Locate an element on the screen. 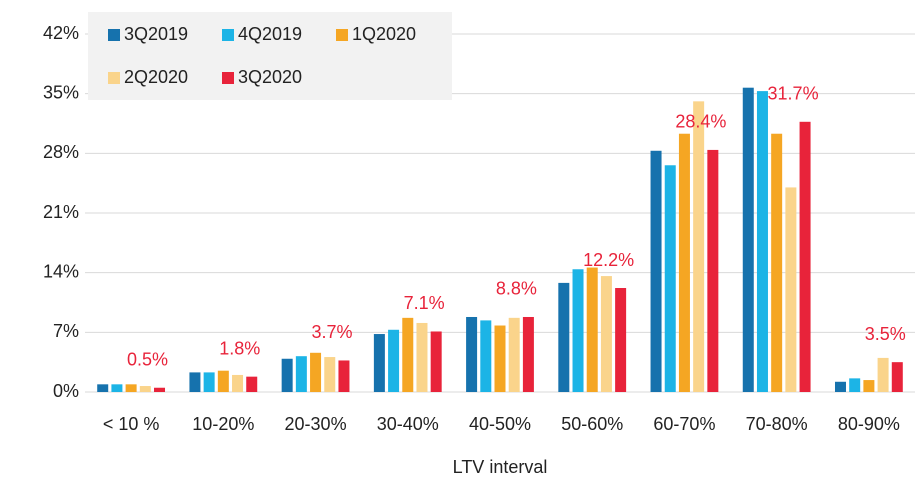 The height and width of the screenshot is (482, 921). y-tick-label: 14% is located at coordinates (61, 271).